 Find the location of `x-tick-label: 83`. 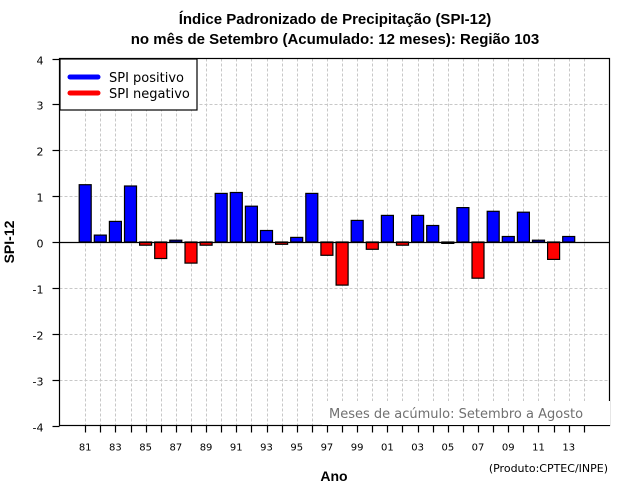

x-tick-label: 83 is located at coordinates (115, 448).